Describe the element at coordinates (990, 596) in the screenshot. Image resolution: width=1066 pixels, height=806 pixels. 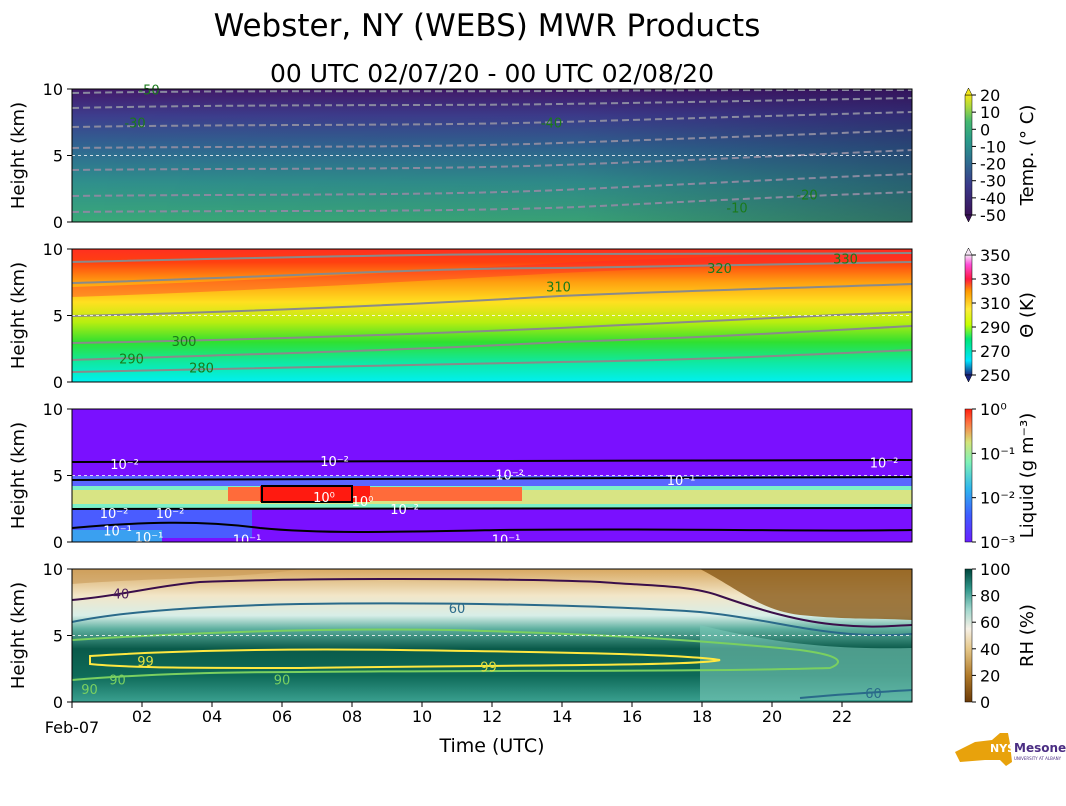
I see `colorbar-tick-label: 80` at that location.